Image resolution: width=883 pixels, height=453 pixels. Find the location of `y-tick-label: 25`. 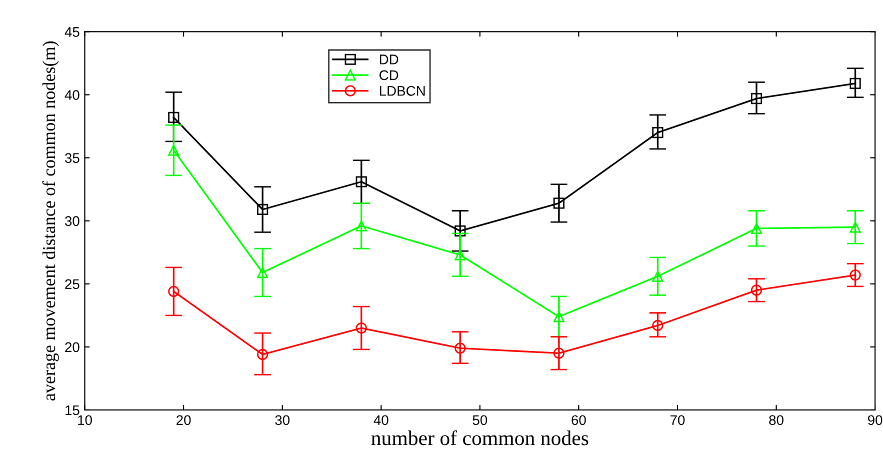

y-tick-label: 25 is located at coordinates (72, 284).